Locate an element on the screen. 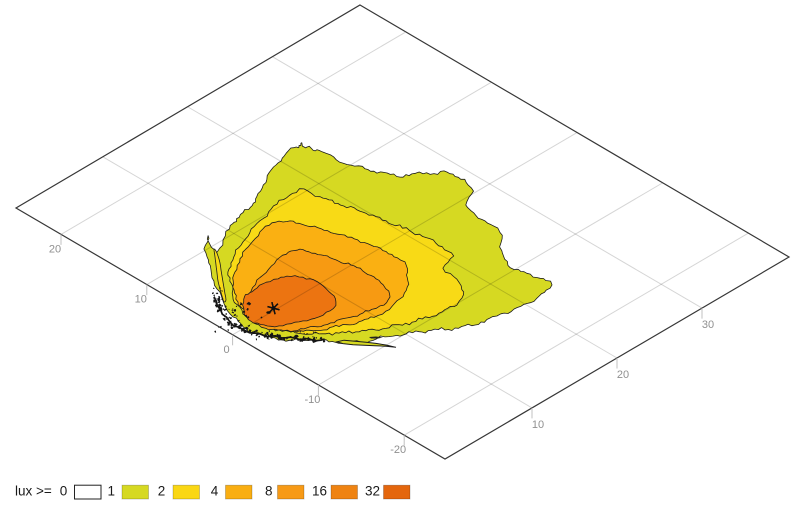 Image resolution: width=800 pixels, height=515 pixels. svg-text: 32 is located at coordinates (372, 491).